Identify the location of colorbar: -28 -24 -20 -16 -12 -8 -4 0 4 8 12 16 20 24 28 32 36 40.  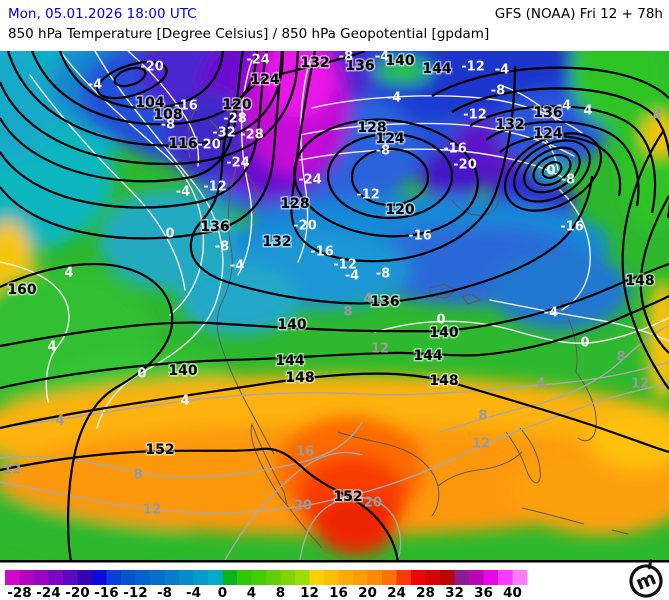
(266, 585).